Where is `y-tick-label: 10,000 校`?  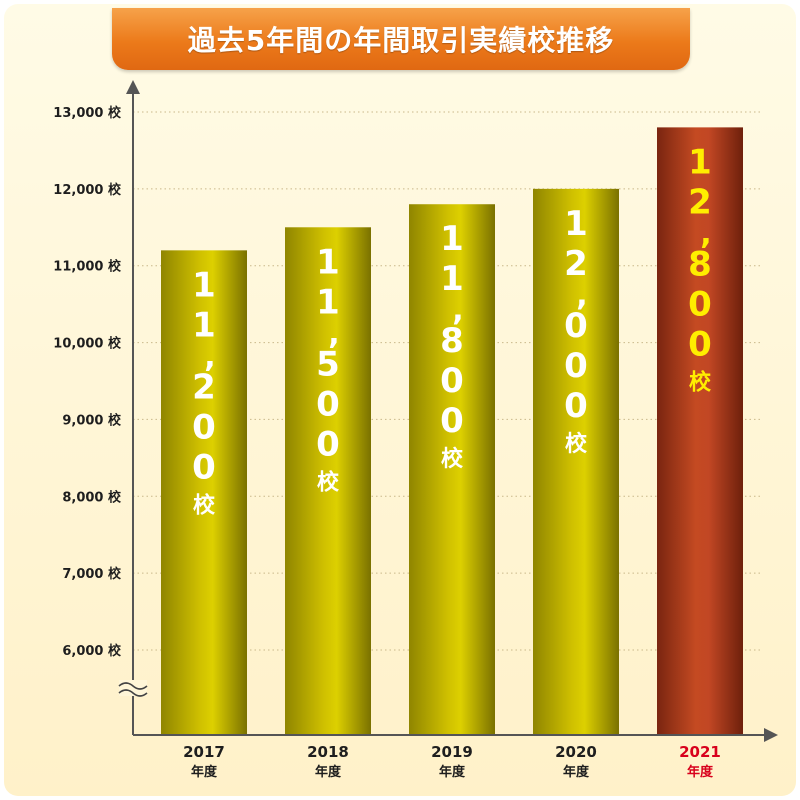 y-tick-label: 10,000 校 is located at coordinates (87, 344).